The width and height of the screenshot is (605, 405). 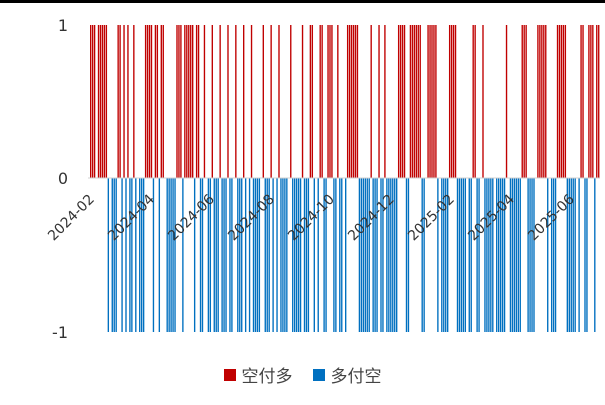 What do you see at coordinates (229, 374) in the screenshot?
I see `legend-swatch-red` at bounding box center [229, 374].